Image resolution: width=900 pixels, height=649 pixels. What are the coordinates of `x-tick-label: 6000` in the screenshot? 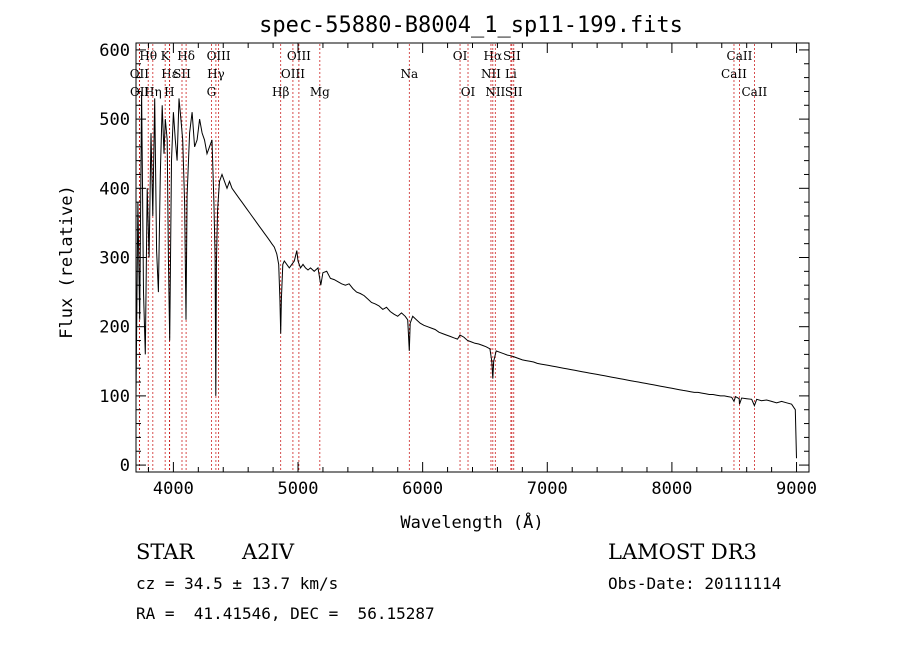 It's located at (422, 489).